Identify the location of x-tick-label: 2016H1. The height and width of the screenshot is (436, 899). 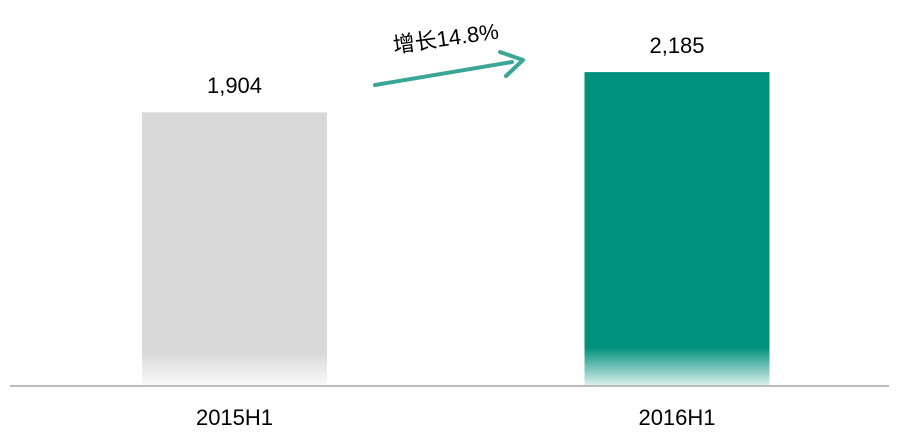
(676, 417).